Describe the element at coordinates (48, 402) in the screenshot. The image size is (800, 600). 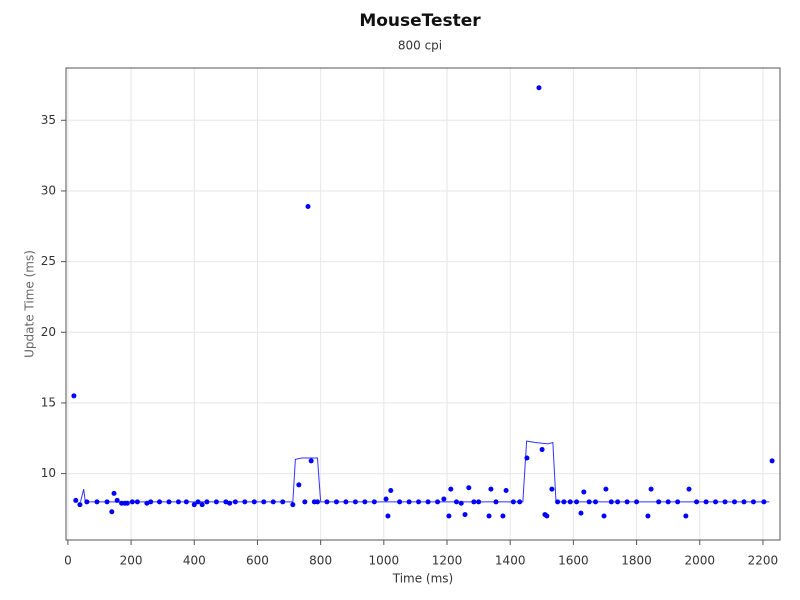
I see `y-tick-label: 15` at that location.